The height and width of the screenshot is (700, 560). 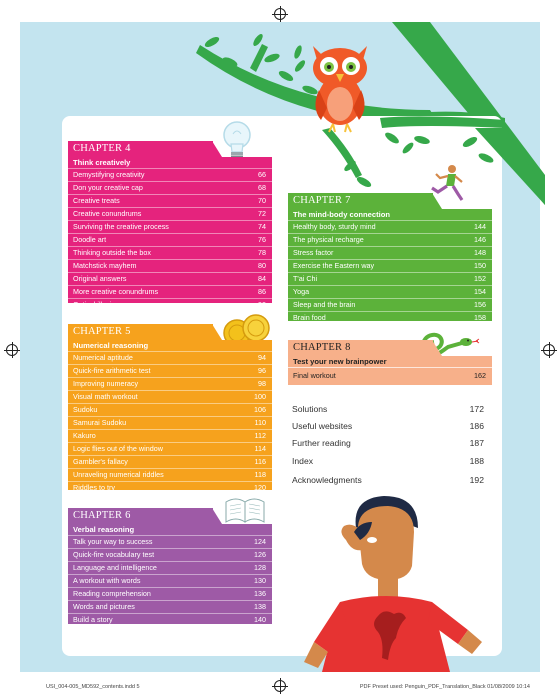 What do you see at coordinates (388, 480) in the screenshot?
I see `toc-row-acknowledgments: Acknowledgments 192` at bounding box center [388, 480].